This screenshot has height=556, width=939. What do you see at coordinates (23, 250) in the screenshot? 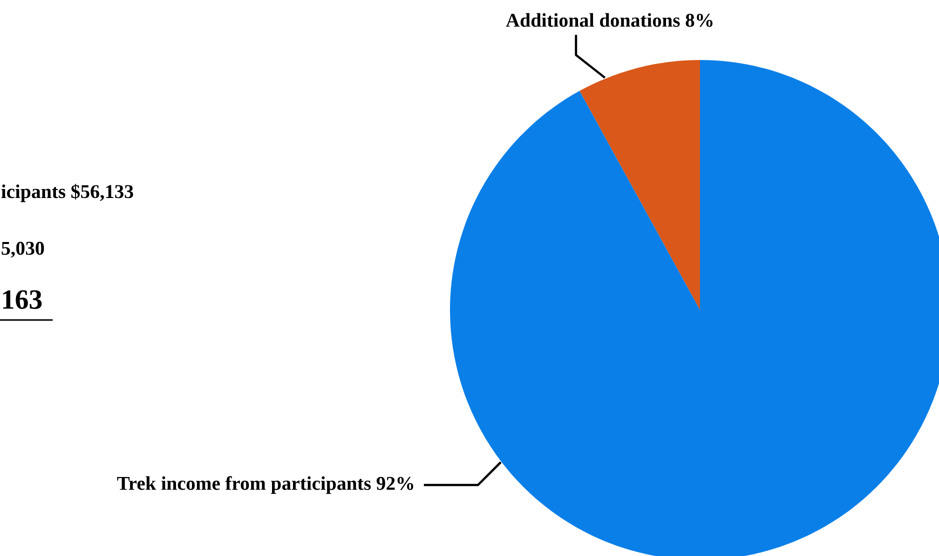
I see `text: 5,030` at bounding box center [23, 250].